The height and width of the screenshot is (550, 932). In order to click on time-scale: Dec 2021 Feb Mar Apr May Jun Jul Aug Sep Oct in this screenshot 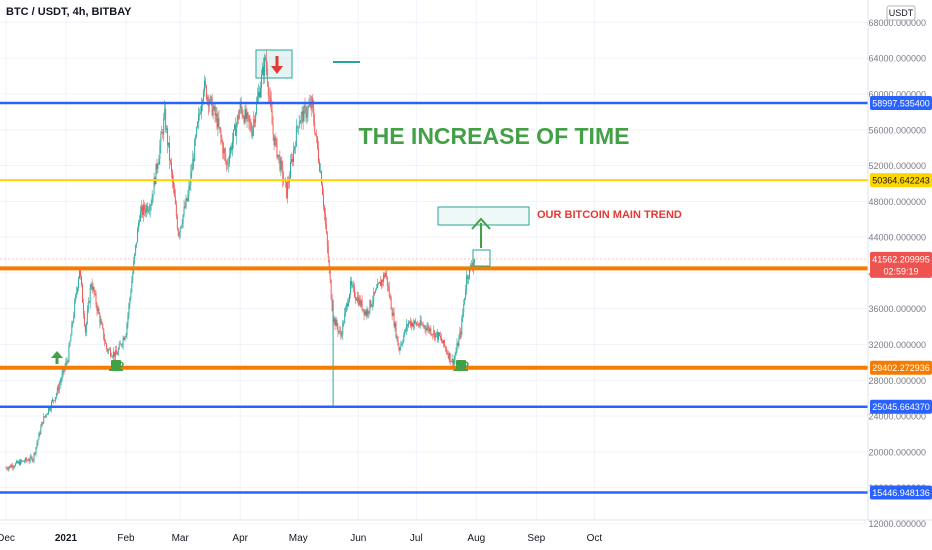, I will do `click(301, 538)`.